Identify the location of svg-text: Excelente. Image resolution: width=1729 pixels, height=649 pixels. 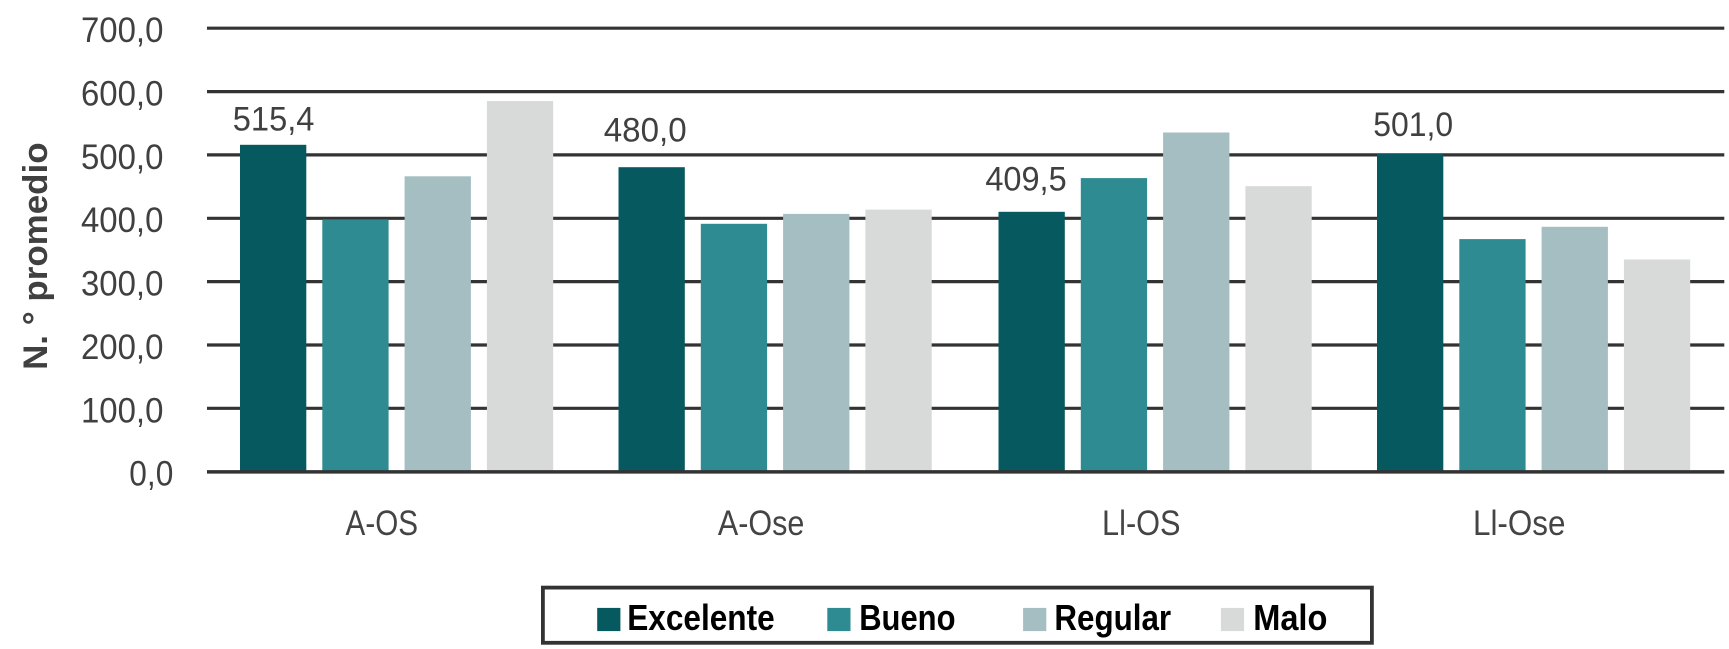
(701, 617).